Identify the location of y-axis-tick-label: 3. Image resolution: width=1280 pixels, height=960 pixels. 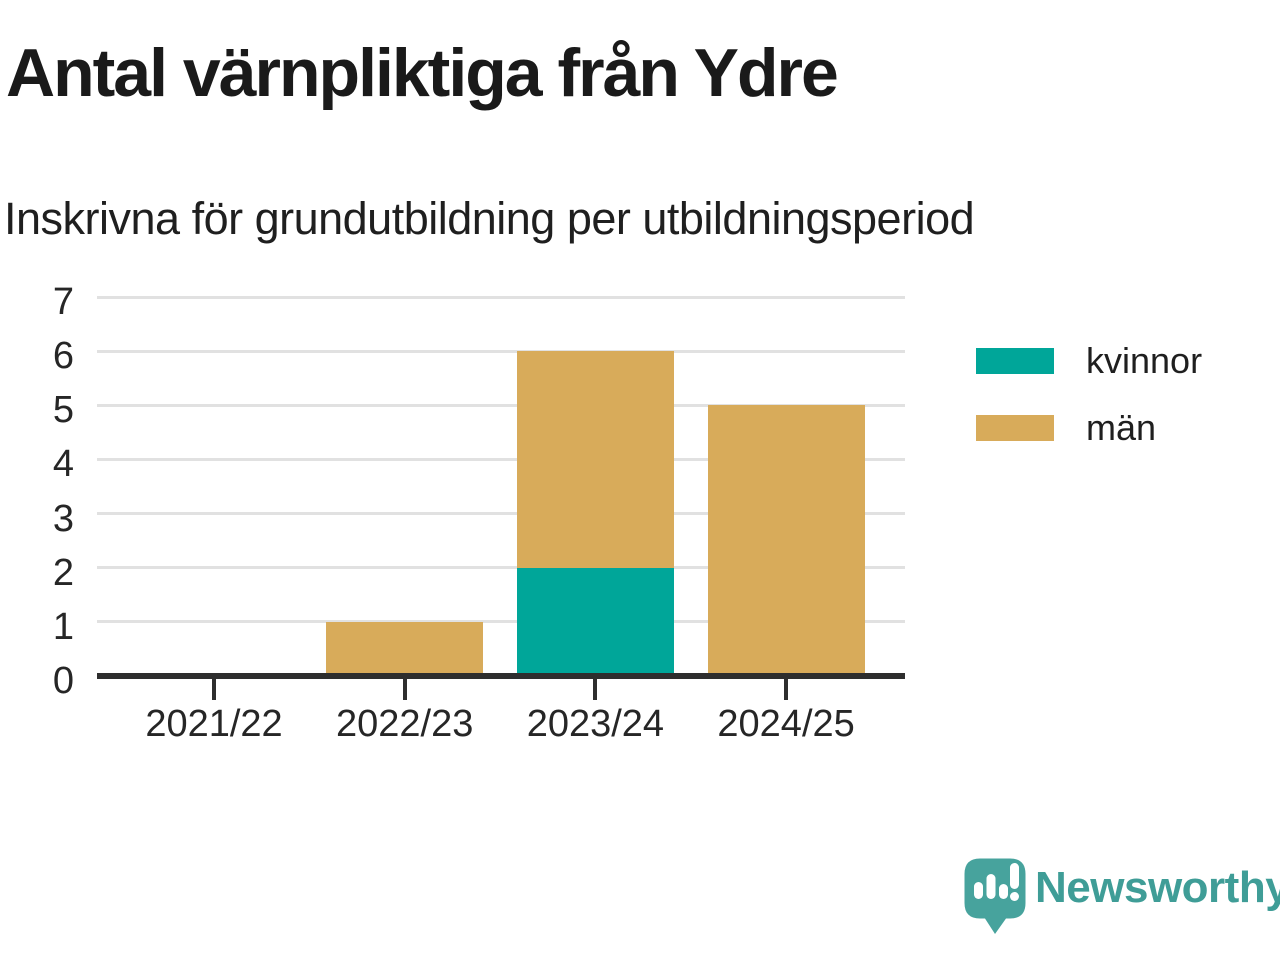
(63, 518).